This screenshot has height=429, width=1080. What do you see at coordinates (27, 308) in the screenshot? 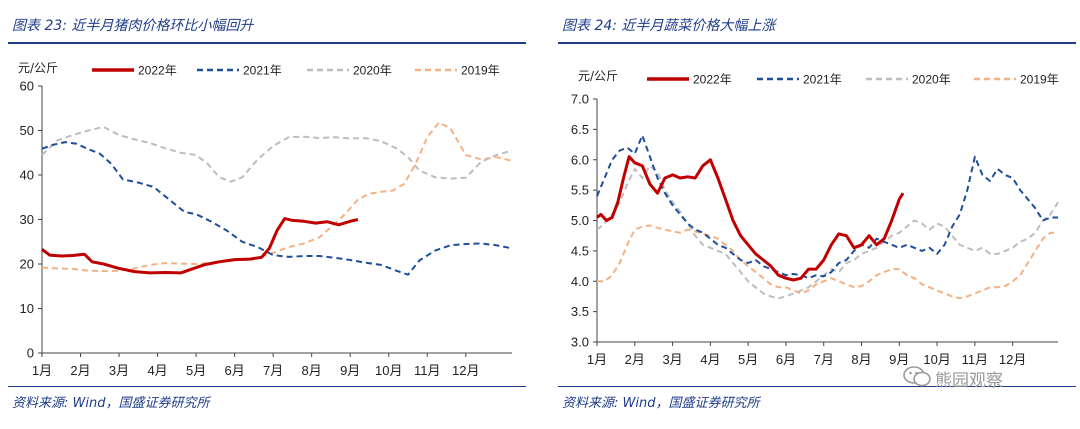
I see `y-tick-label: 10` at bounding box center [27, 308].